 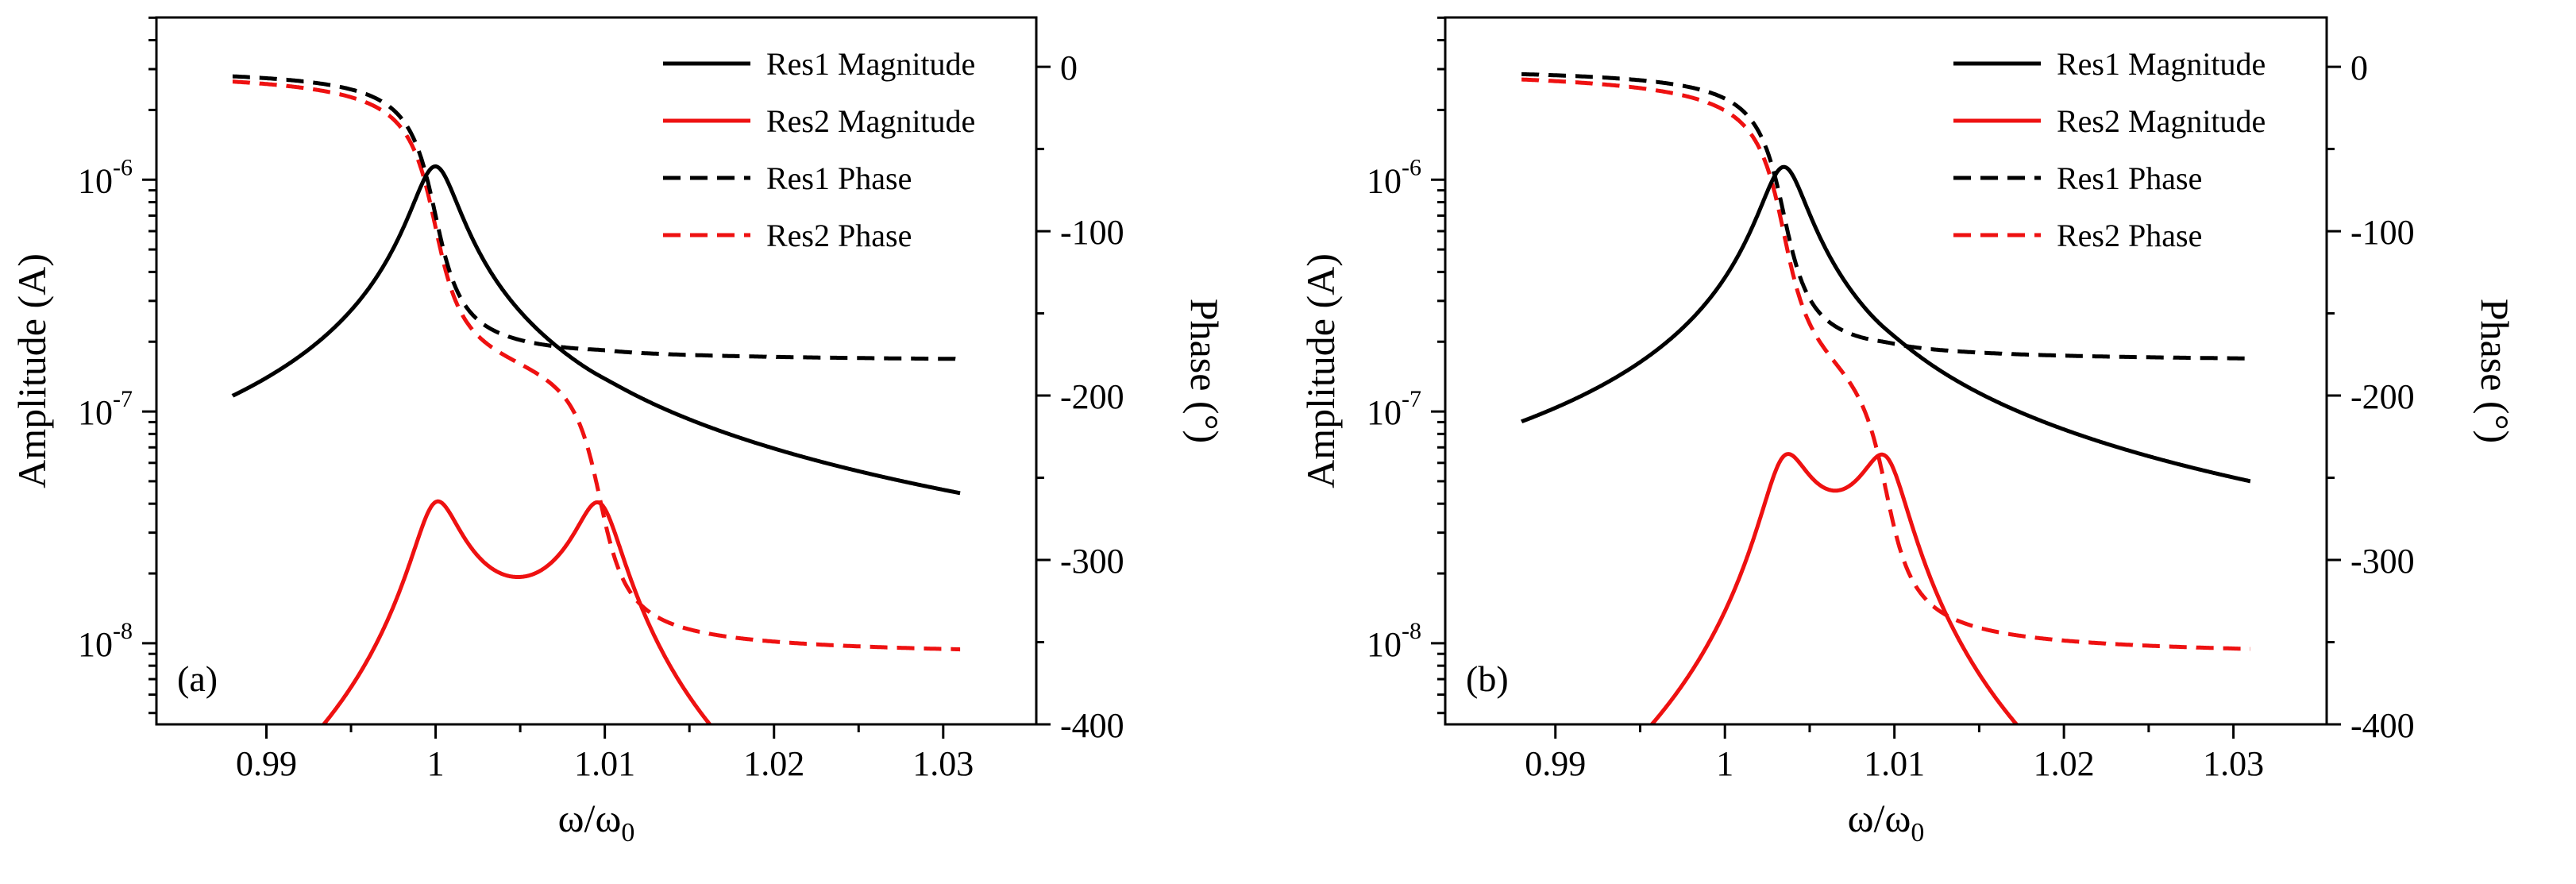 I want to click on panel-label: (b), so click(x=1487, y=678).